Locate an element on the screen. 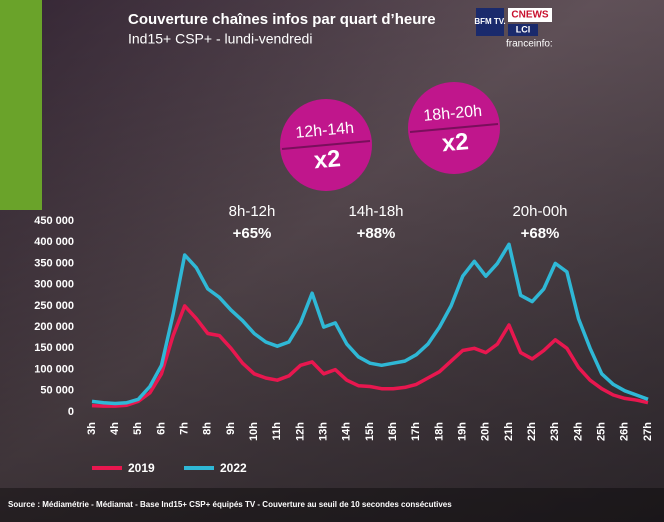 The width and height of the screenshot is (664, 522). x-tick-label: 3h is located at coordinates (92, 428).